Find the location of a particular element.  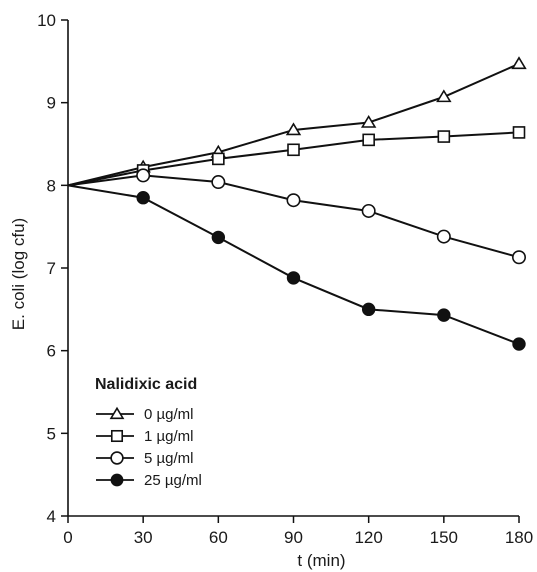

y-axis-label: E. coli (log cfu) is located at coordinates (18, 274).